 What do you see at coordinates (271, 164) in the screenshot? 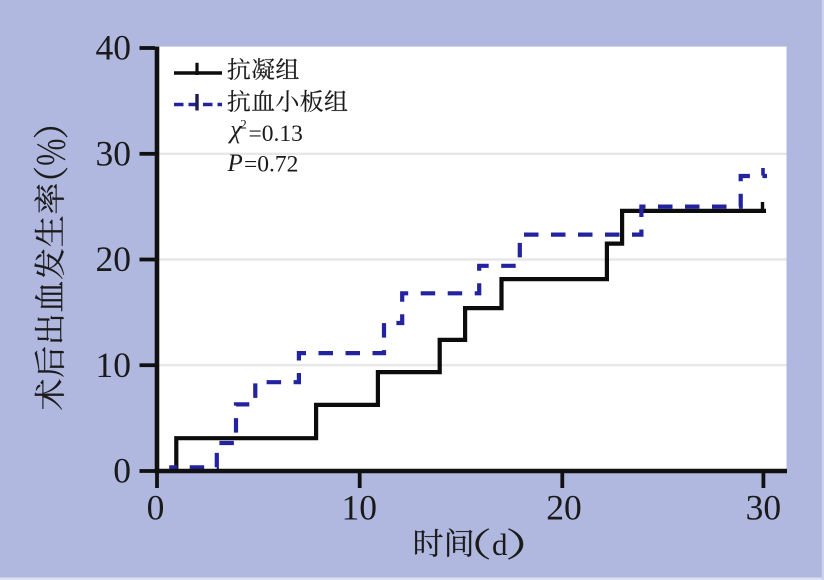
I see `svg-text: =0.72` at bounding box center [271, 164].